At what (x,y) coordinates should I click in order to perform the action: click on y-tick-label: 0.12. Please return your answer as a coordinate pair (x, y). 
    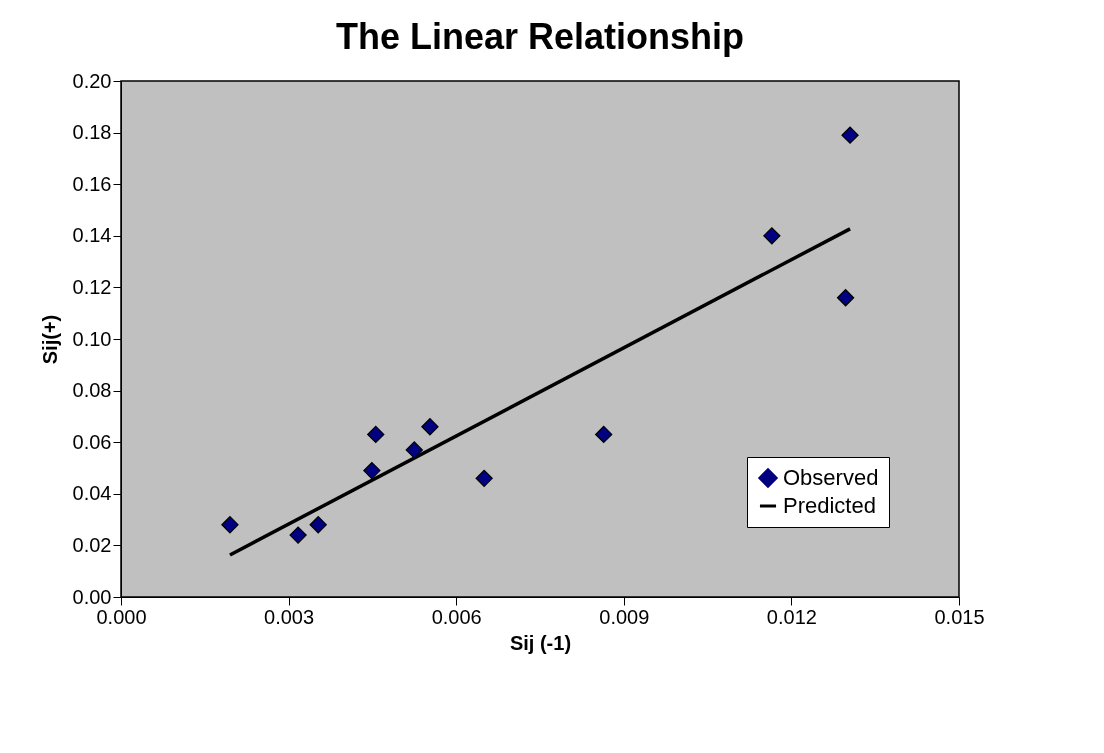
    Looking at the image, I should click on (92, 286).